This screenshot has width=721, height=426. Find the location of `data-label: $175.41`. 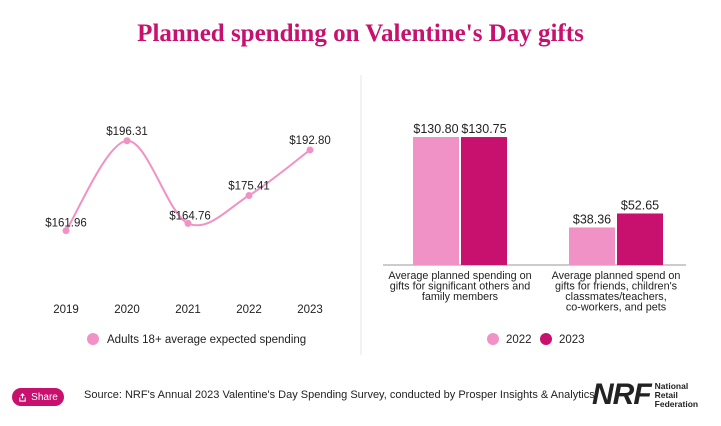

data-label: $175.41 is located at coordinates (249, 186).